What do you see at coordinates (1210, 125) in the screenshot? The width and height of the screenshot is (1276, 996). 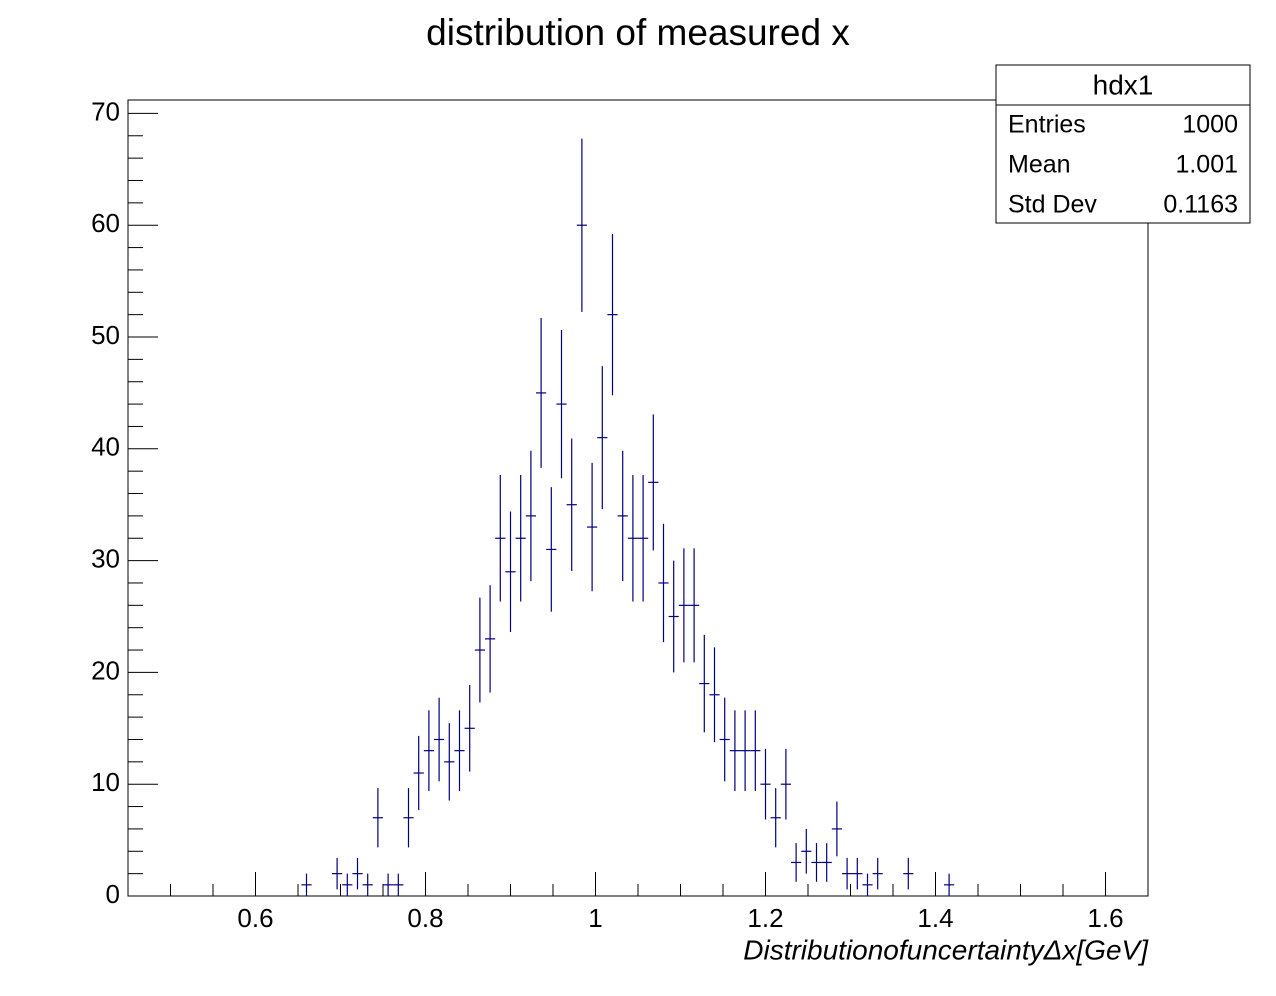 I see `stats-value: 1000` at bounding box center [1210, 125].